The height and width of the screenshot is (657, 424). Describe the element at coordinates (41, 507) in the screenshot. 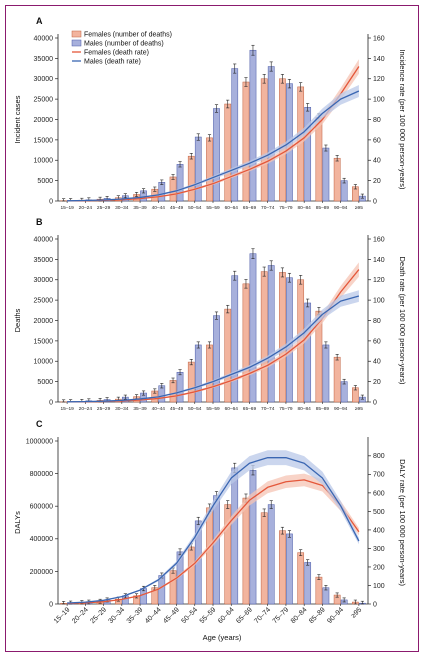

I see `y-tick-label-left: 600000` at that location.